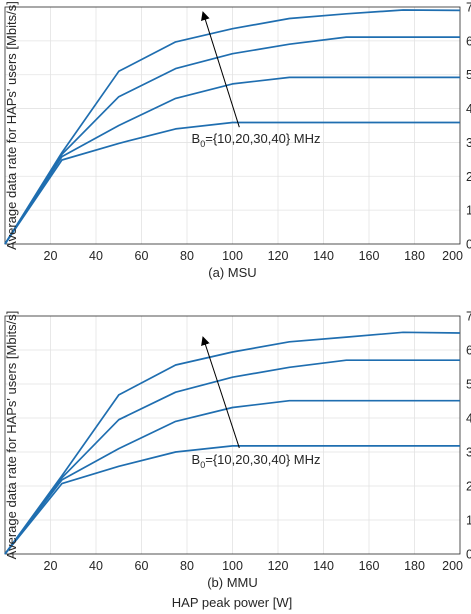 This screenshot has height=614, width=471. I want to click on panel-caption: (b) MMU, so click(232, 582).